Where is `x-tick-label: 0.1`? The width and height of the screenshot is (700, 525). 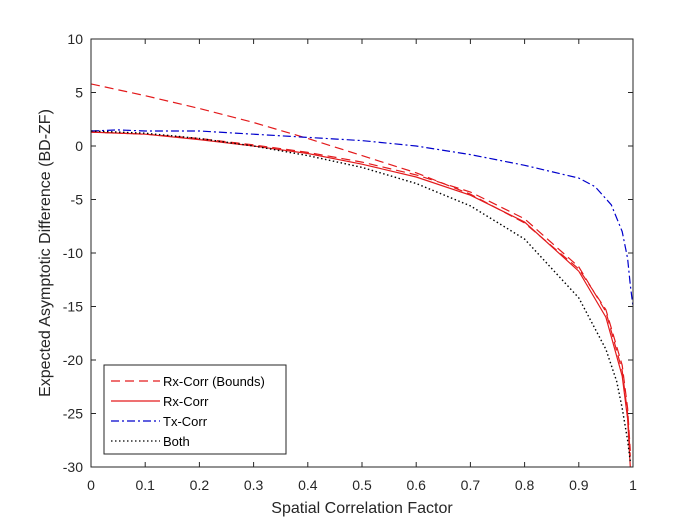 x-tick-label: 0.1 is located at coordinates (145, 485).